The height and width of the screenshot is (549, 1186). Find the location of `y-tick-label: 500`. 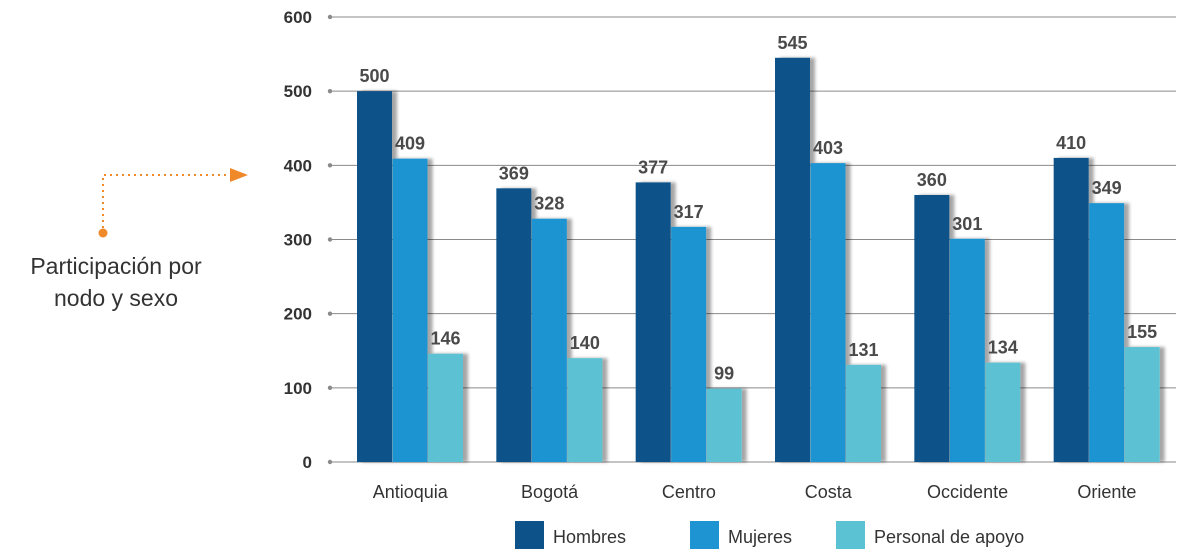

y-tick-label: 500 is located at coordinates (298, 91).